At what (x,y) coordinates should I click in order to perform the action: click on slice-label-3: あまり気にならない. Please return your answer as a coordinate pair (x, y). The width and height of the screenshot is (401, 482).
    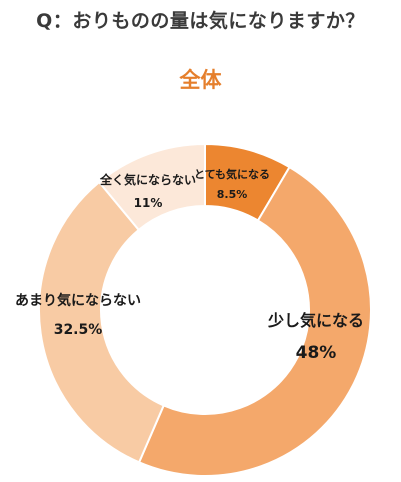
    Looking at the image, I should click on (78, 300).